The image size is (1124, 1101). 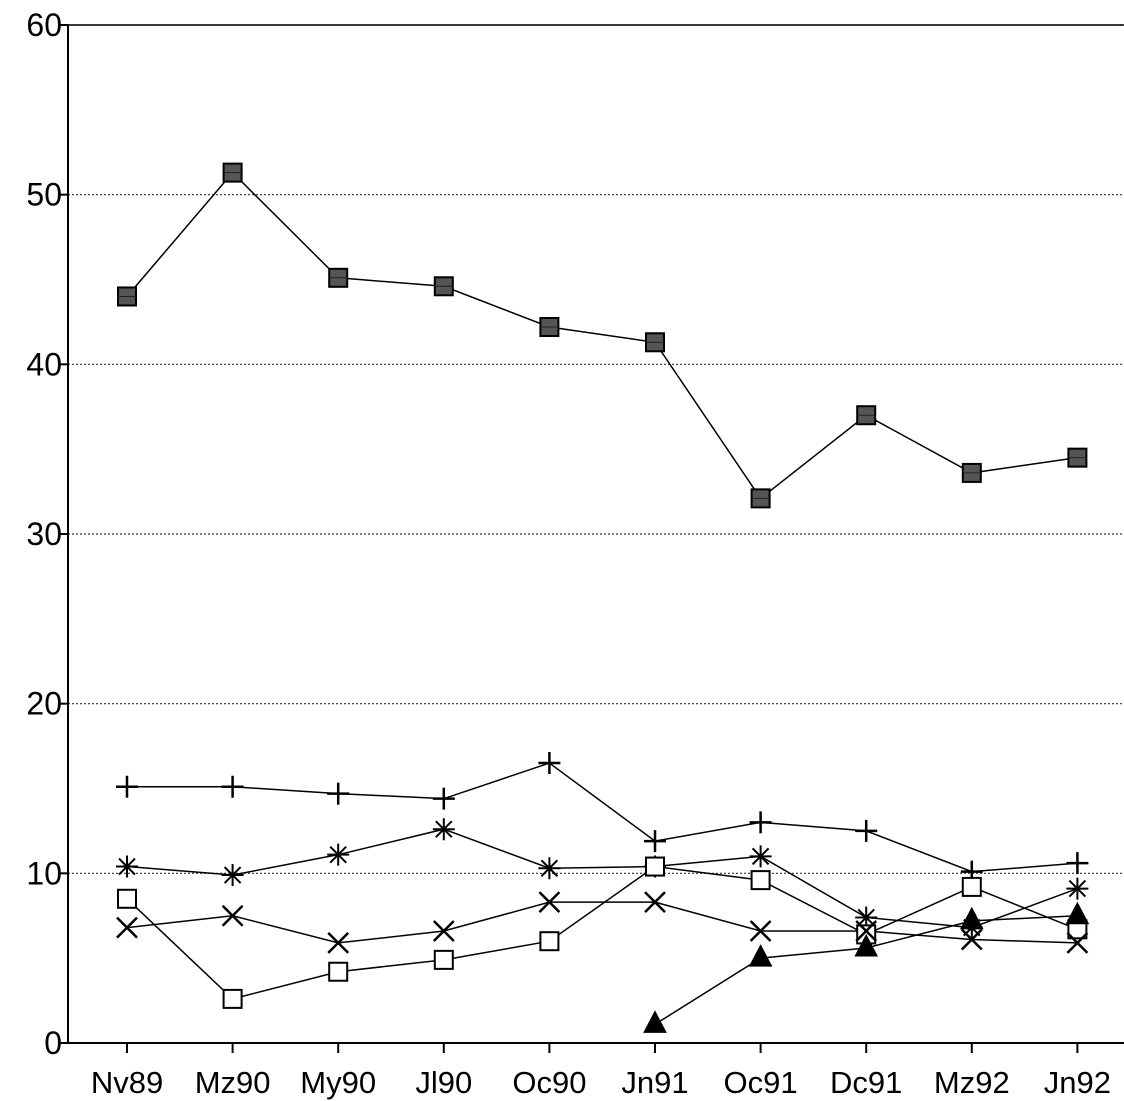 I want to click on y-tick-label: 30, so click(x=44, y=534).